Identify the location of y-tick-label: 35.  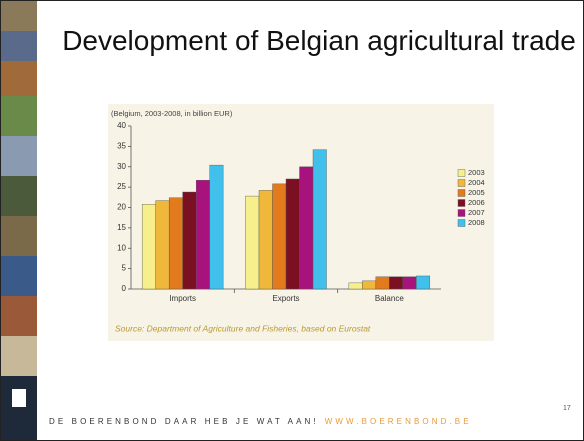
(121, 145).